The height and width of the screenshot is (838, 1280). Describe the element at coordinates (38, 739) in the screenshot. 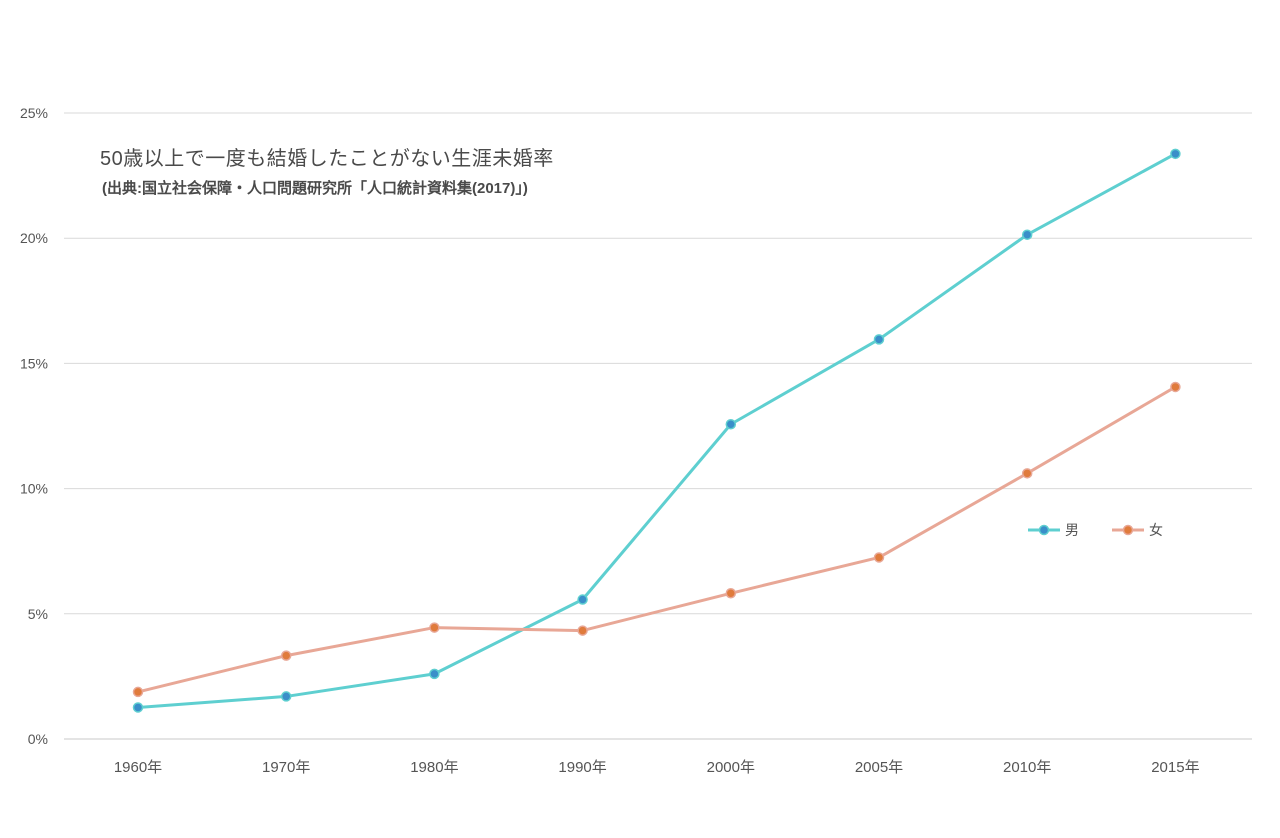

I see `y-tick-label: 0%` at that location.